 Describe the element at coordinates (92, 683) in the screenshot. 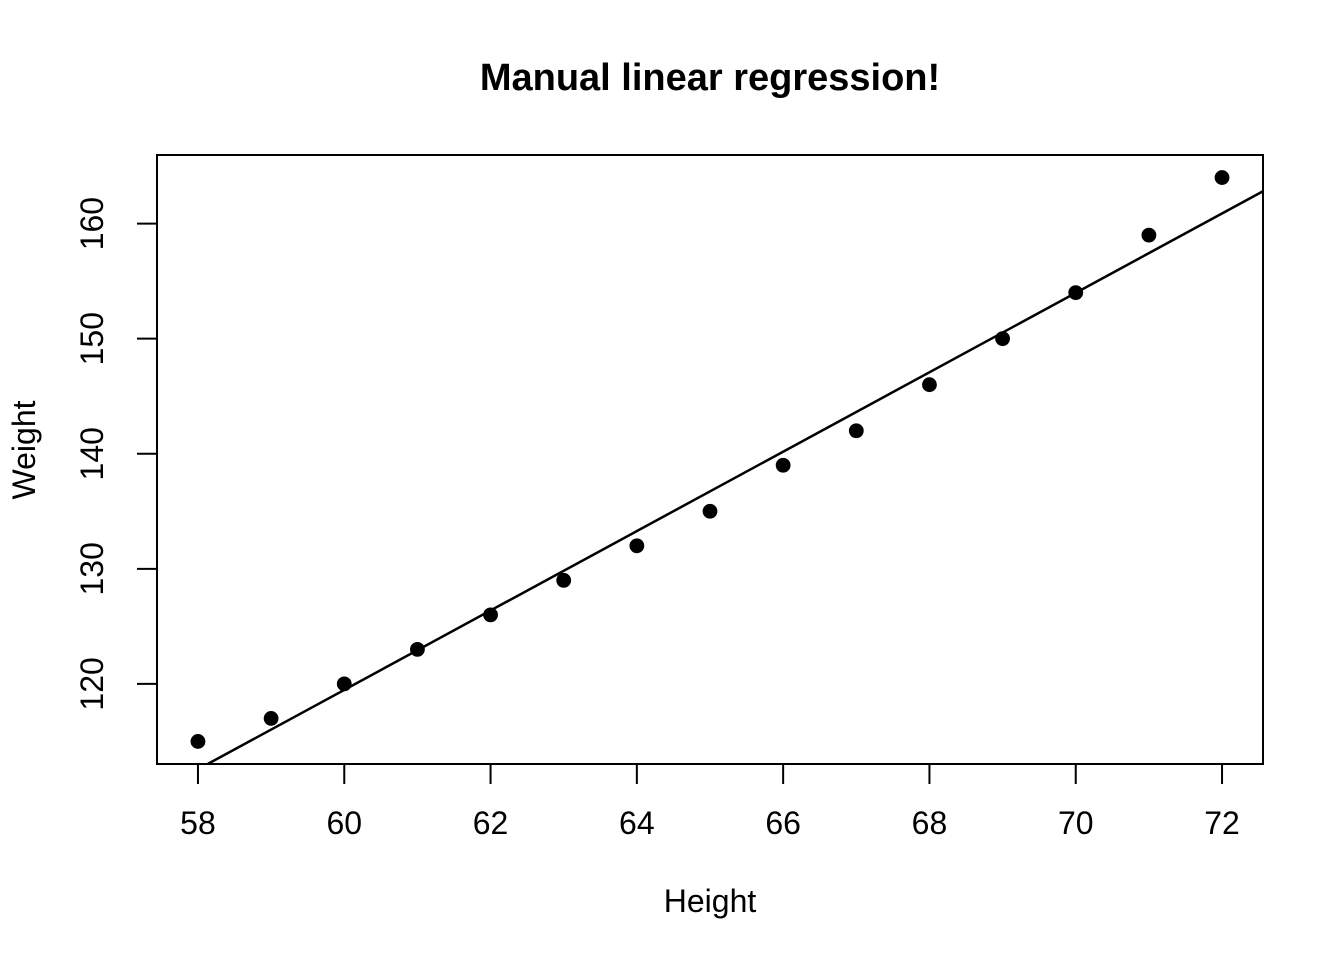

I see `y-tick-label: 120` at that location.